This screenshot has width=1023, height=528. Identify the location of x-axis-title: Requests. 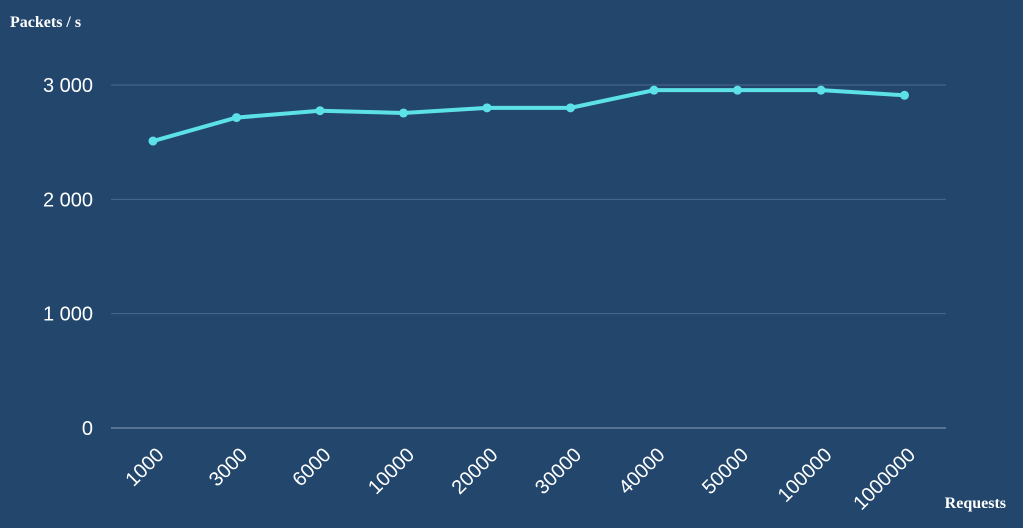
(975, 503).